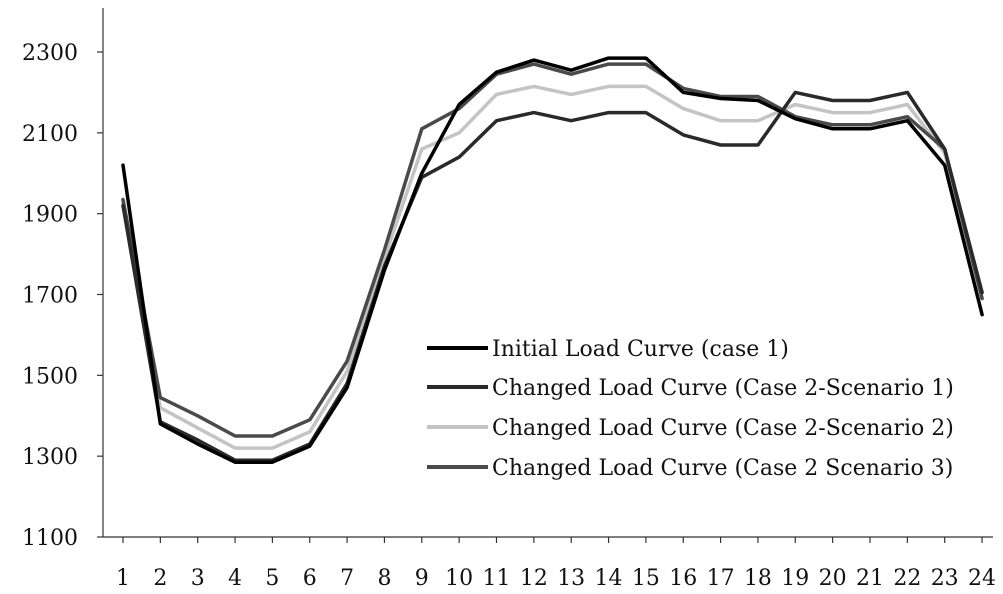  What do you see at coordinates (683, 578) in the screenshot?
I see `x-tick-label: 16` at bounding box center [683, 578].